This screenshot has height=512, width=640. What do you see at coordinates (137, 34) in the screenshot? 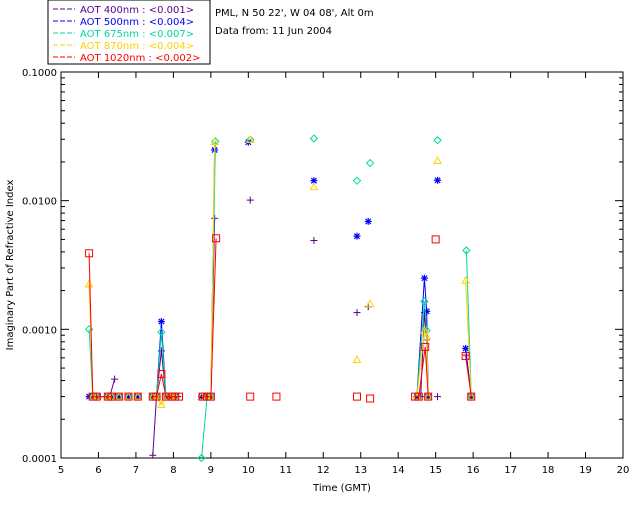
I see `legend-entry: AOT 675nm : <0.007>` at bounding box center [137, 34].